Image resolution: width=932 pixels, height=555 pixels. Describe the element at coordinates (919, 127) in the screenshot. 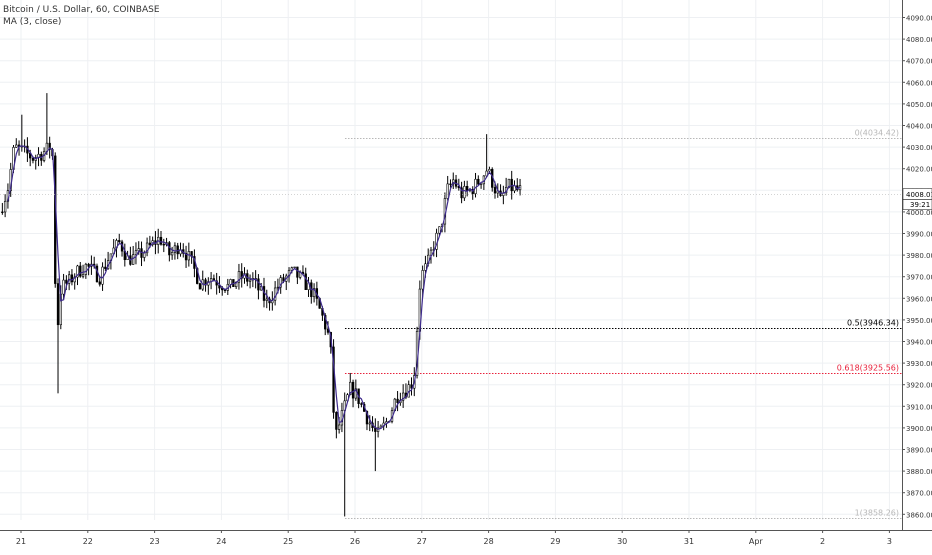

I see `y-tick-label: 4040.00` at that location.